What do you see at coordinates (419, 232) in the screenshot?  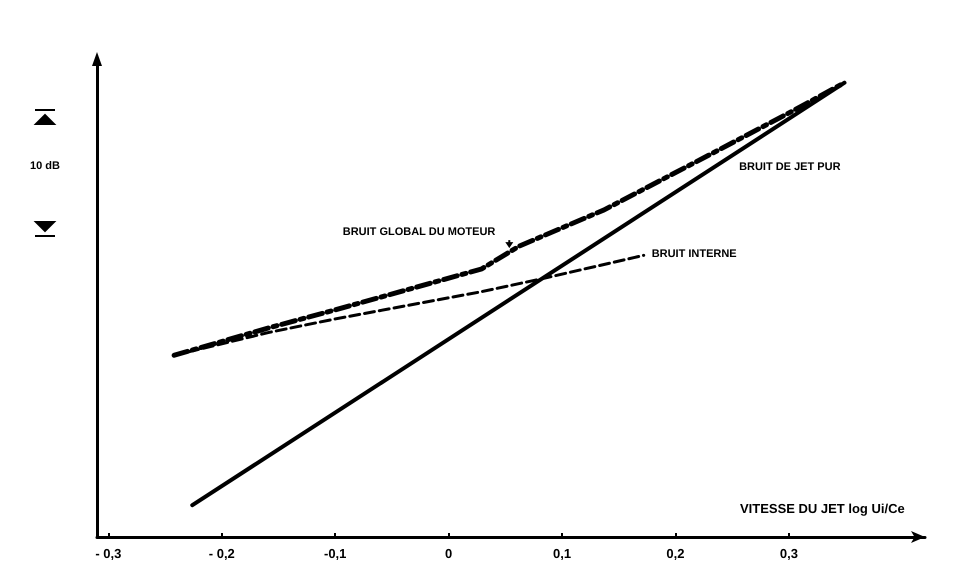 I see `series-label: BRUIT GLOBAL DU MOTEUR` at bounding box center [419, 232].